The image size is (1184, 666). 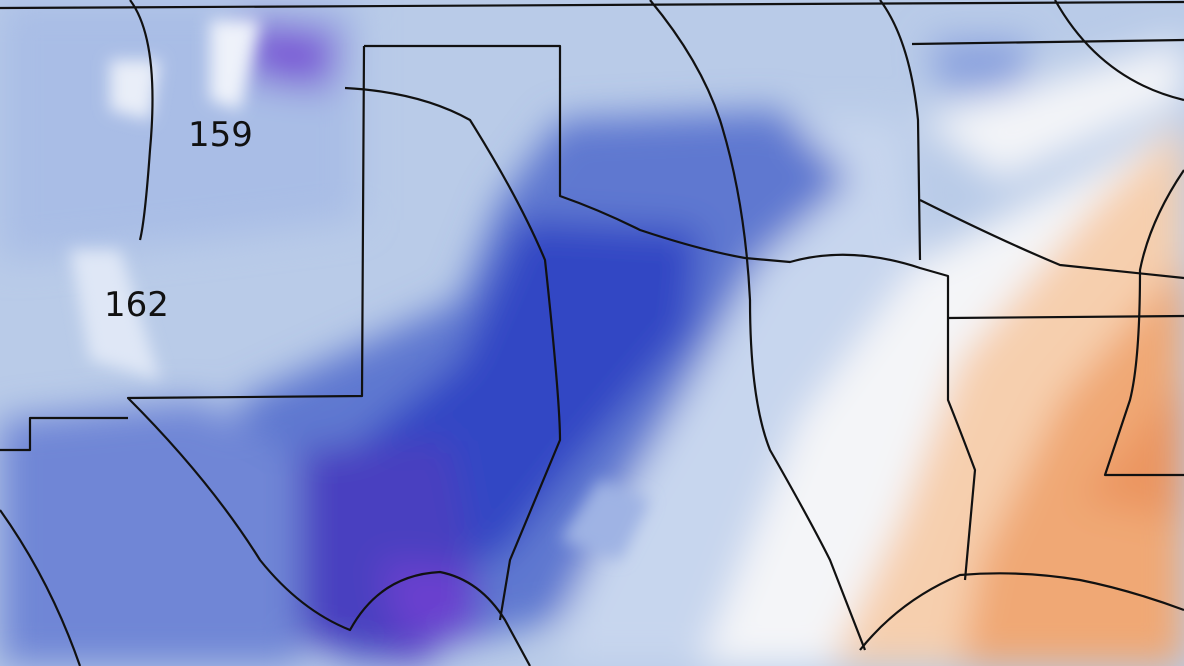 I want to click on contour-label: 159, so click(x=220, y=135).